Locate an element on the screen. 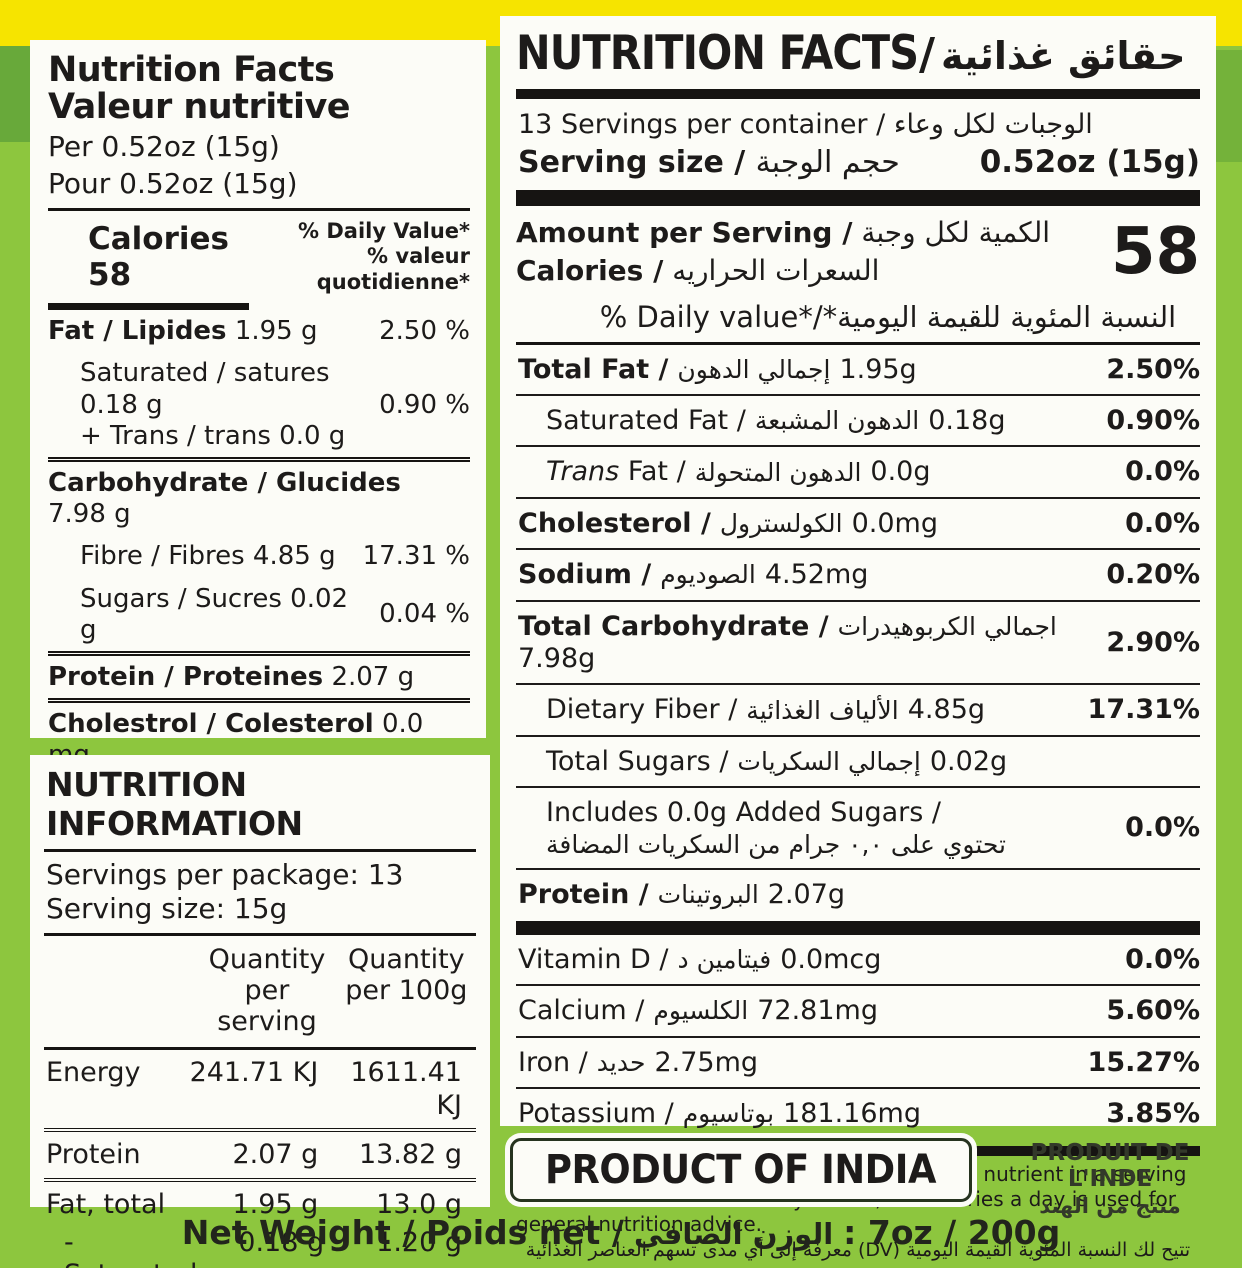  nutrient-row: Protein / البروتينات 2.07g is located at coordinates (858, 893).